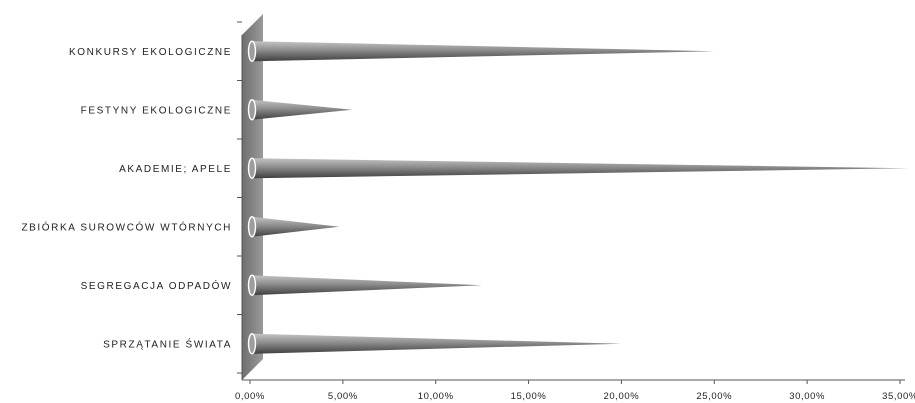 The width and height of the screenshot is (915, 403). Describe the element at coordinates (250, 396) in the screenshot. I see `x-tick-label: 0,00%` at that location.